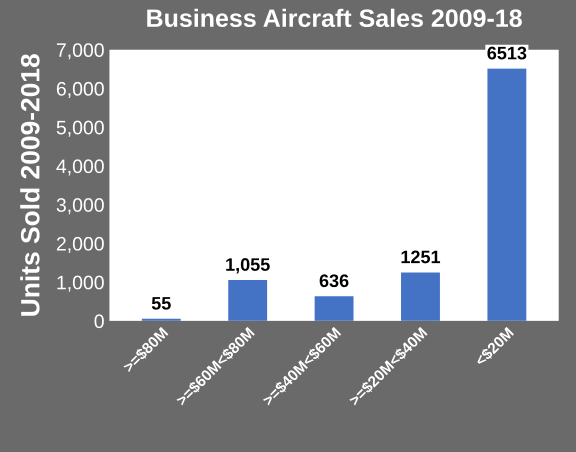 This screenshot has width=576, height=452. What do you see at coordinates (30, 185) in the screenshot?
I see `y-axis-title: Units Sold 2009-2018` at bounding box center [30, 185].